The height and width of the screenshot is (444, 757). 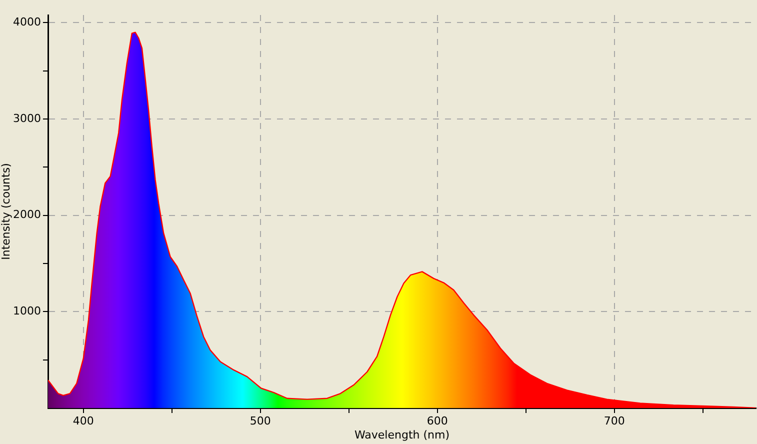 I want to click on x-tick-label: 700, so click(x=614, y=421).